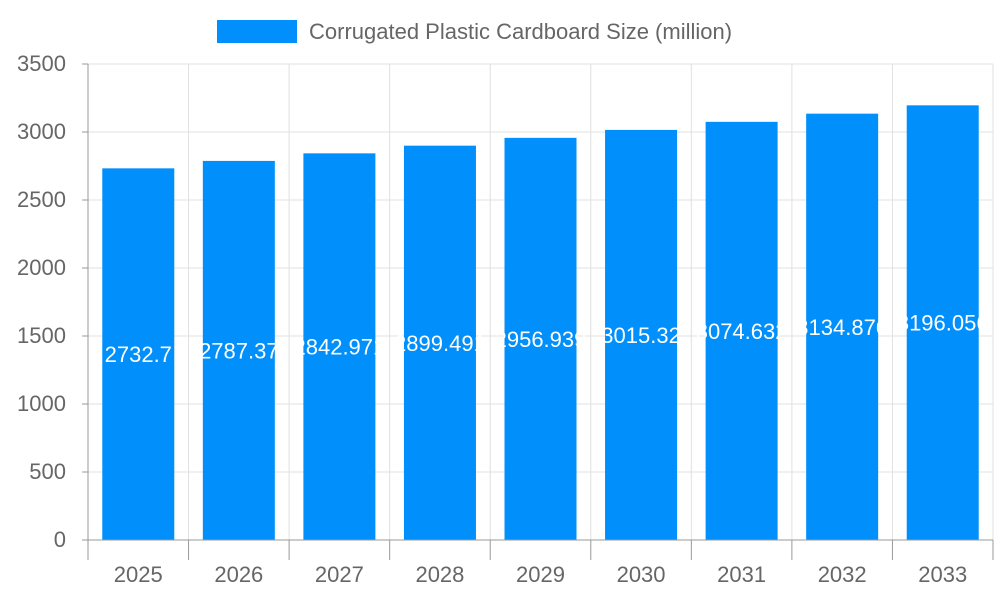  I want to click on x-tick-label: 2030, so click(641, 574).